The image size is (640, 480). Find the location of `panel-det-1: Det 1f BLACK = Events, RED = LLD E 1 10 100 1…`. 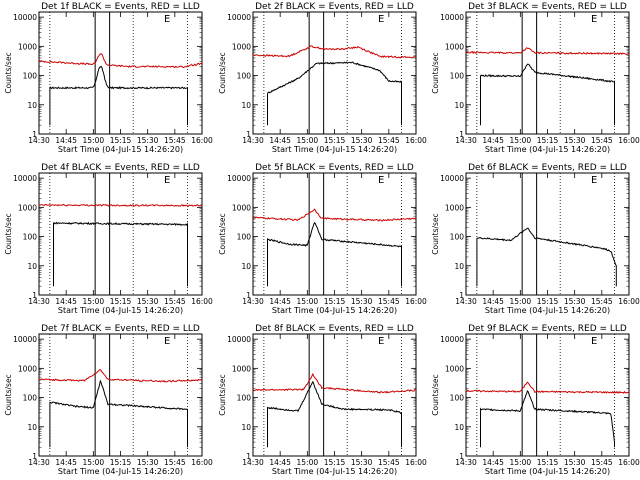

panel-det-1: Det 1f BLACK = Events, RED = LLD E 1 10 100 1… is located at coordinates (108, 78).